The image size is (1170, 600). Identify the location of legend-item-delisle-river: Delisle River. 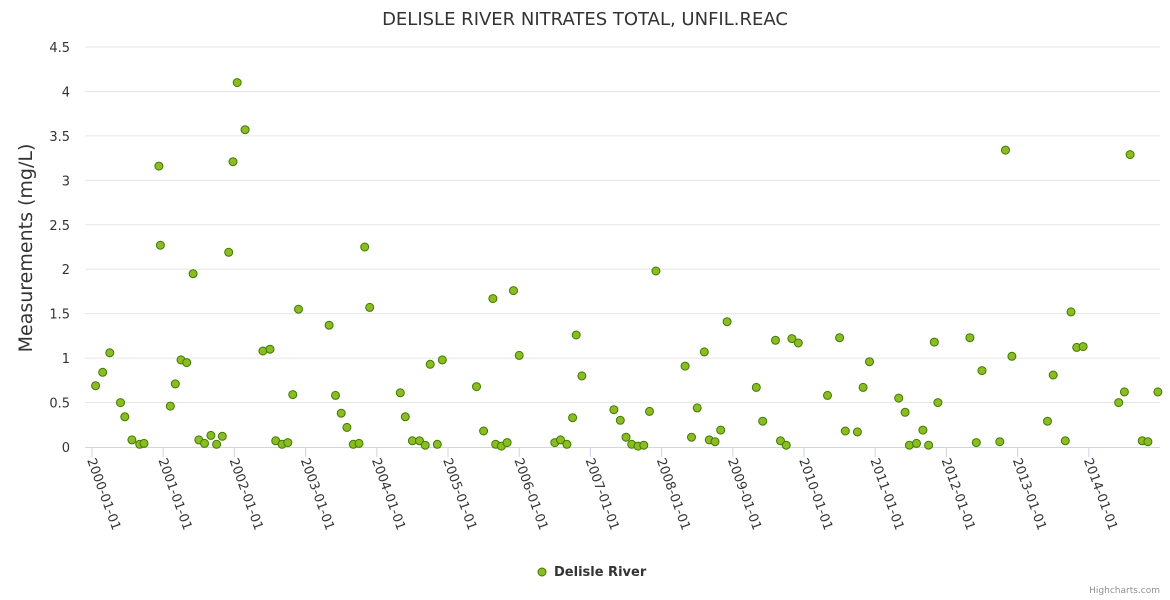
(600, 572).